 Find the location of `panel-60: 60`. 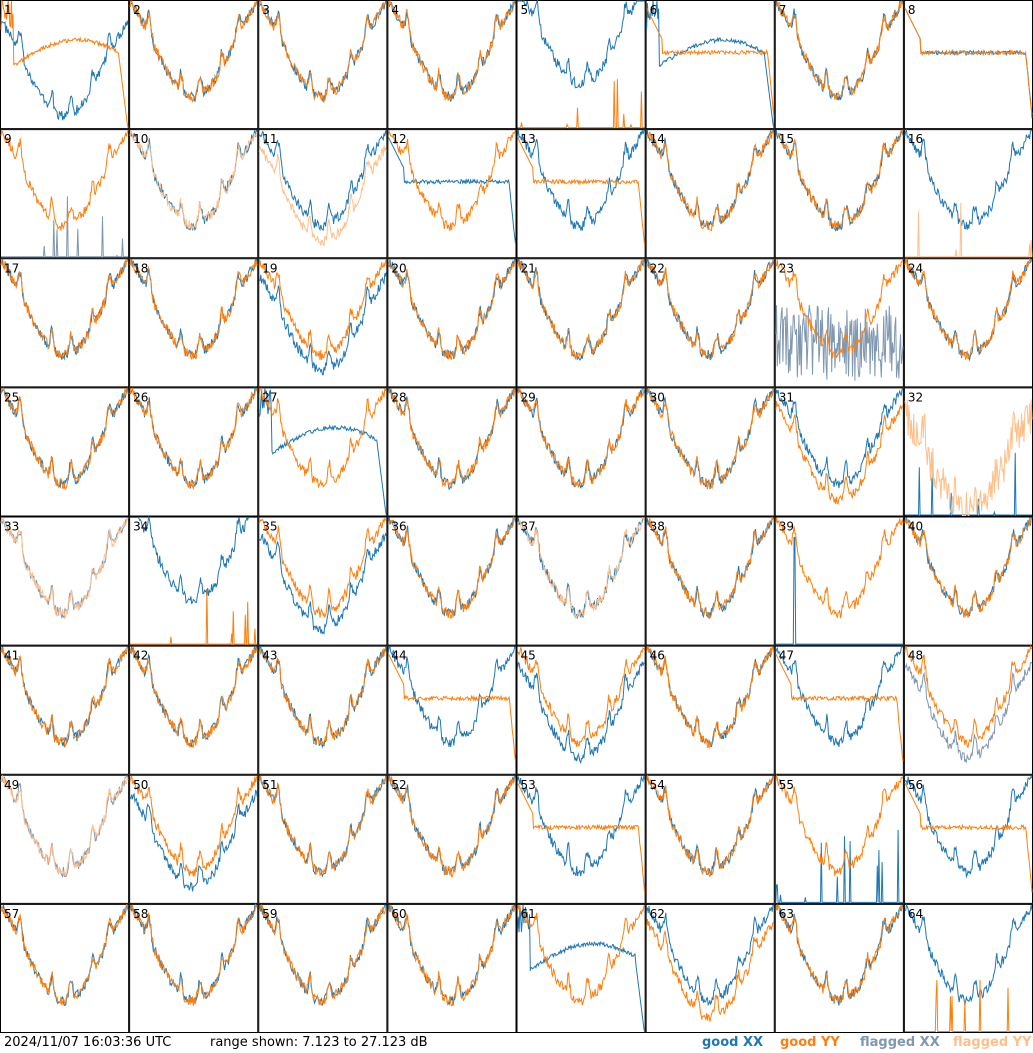

panel-60: 60 is located at coordinates (452, 968).